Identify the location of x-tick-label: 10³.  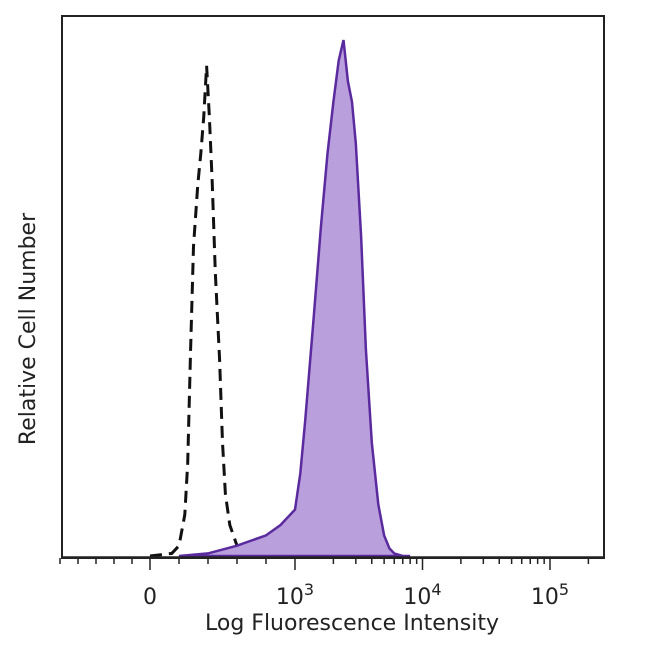
(295, 595).